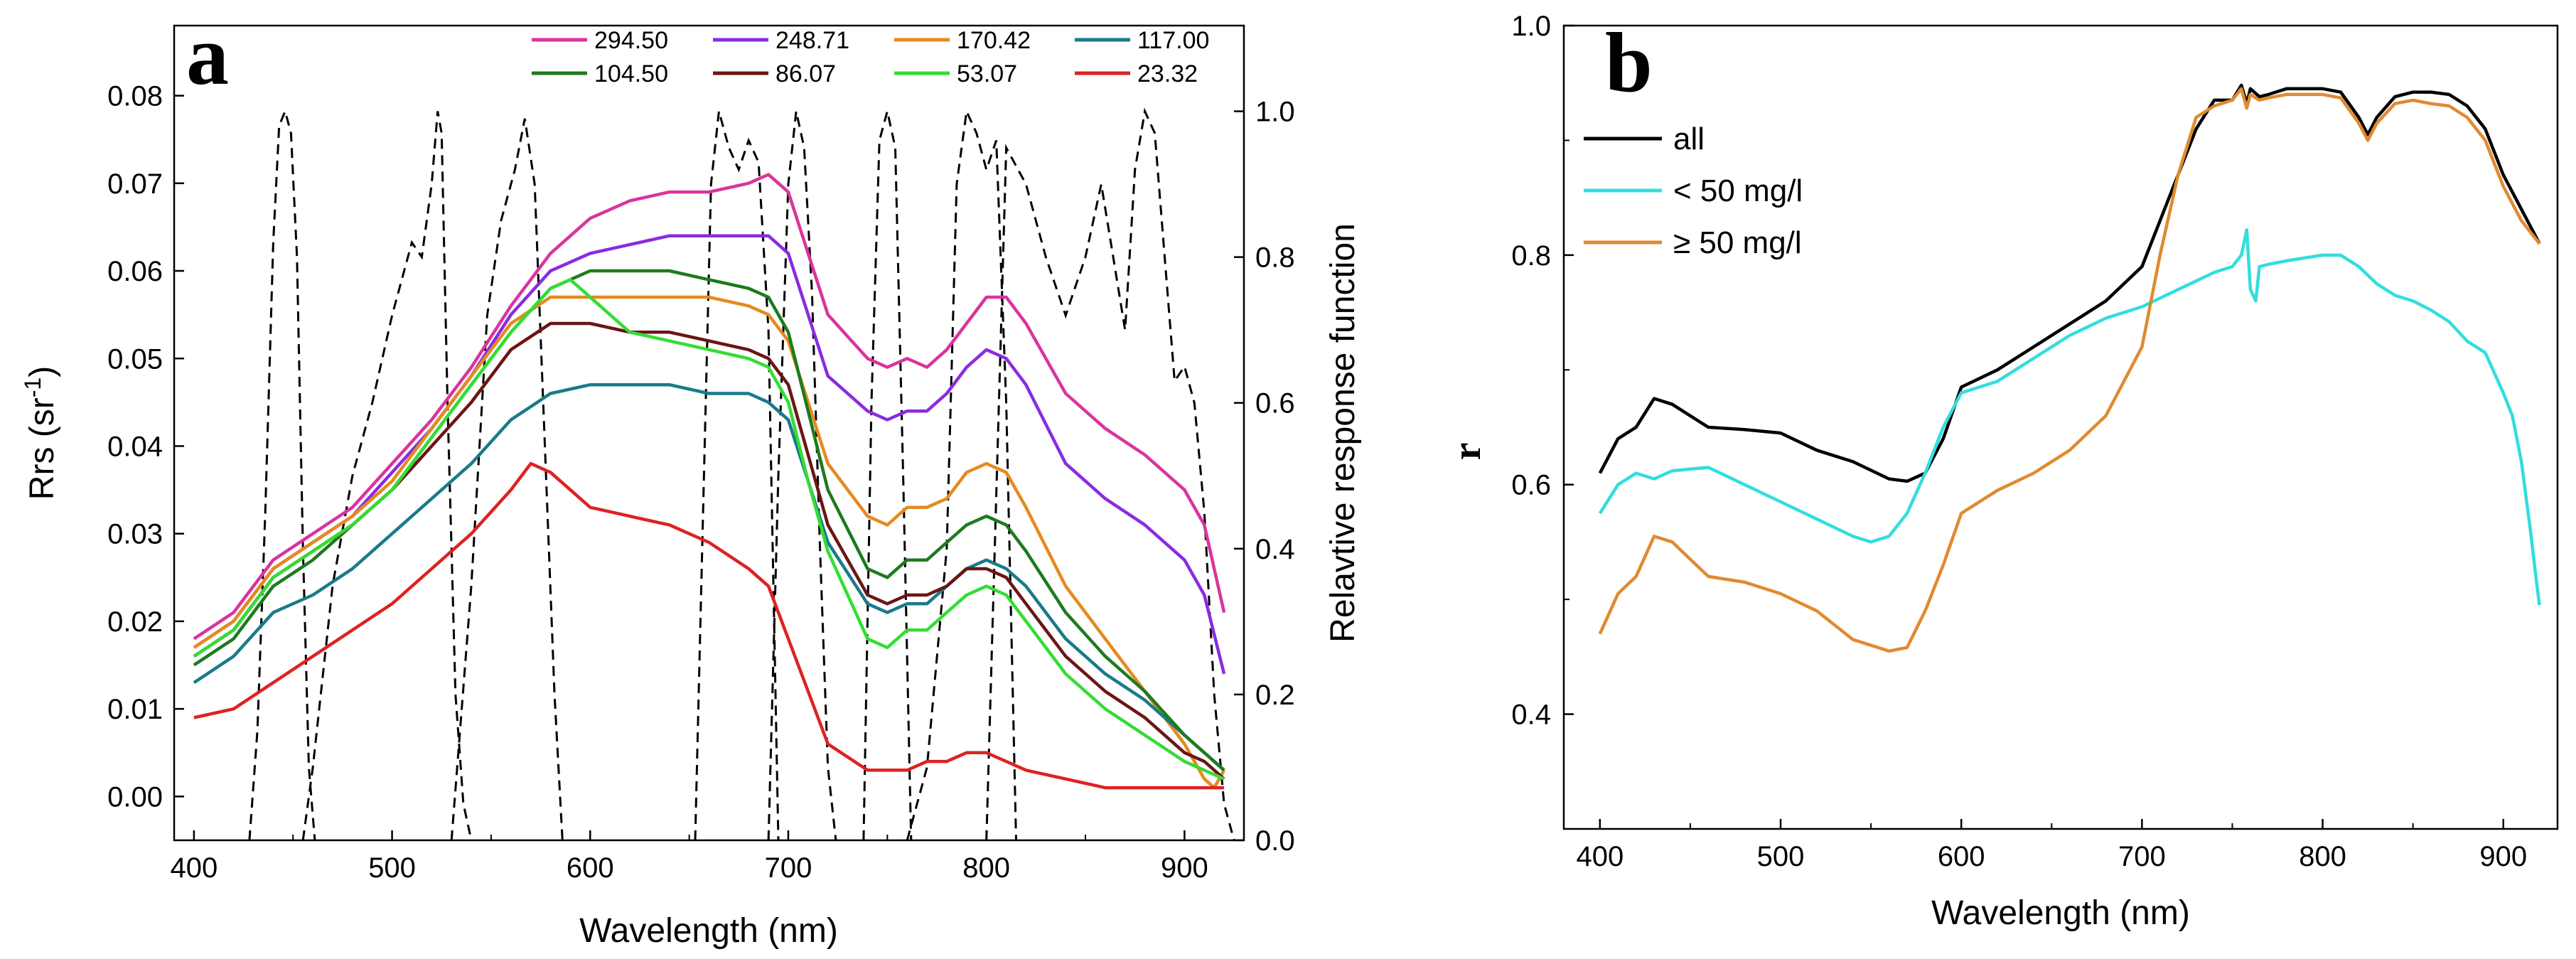  Describe the element at coordinates (1275, 695) in the screenshot. I see `y2-tick-label: 0.2` at that location.